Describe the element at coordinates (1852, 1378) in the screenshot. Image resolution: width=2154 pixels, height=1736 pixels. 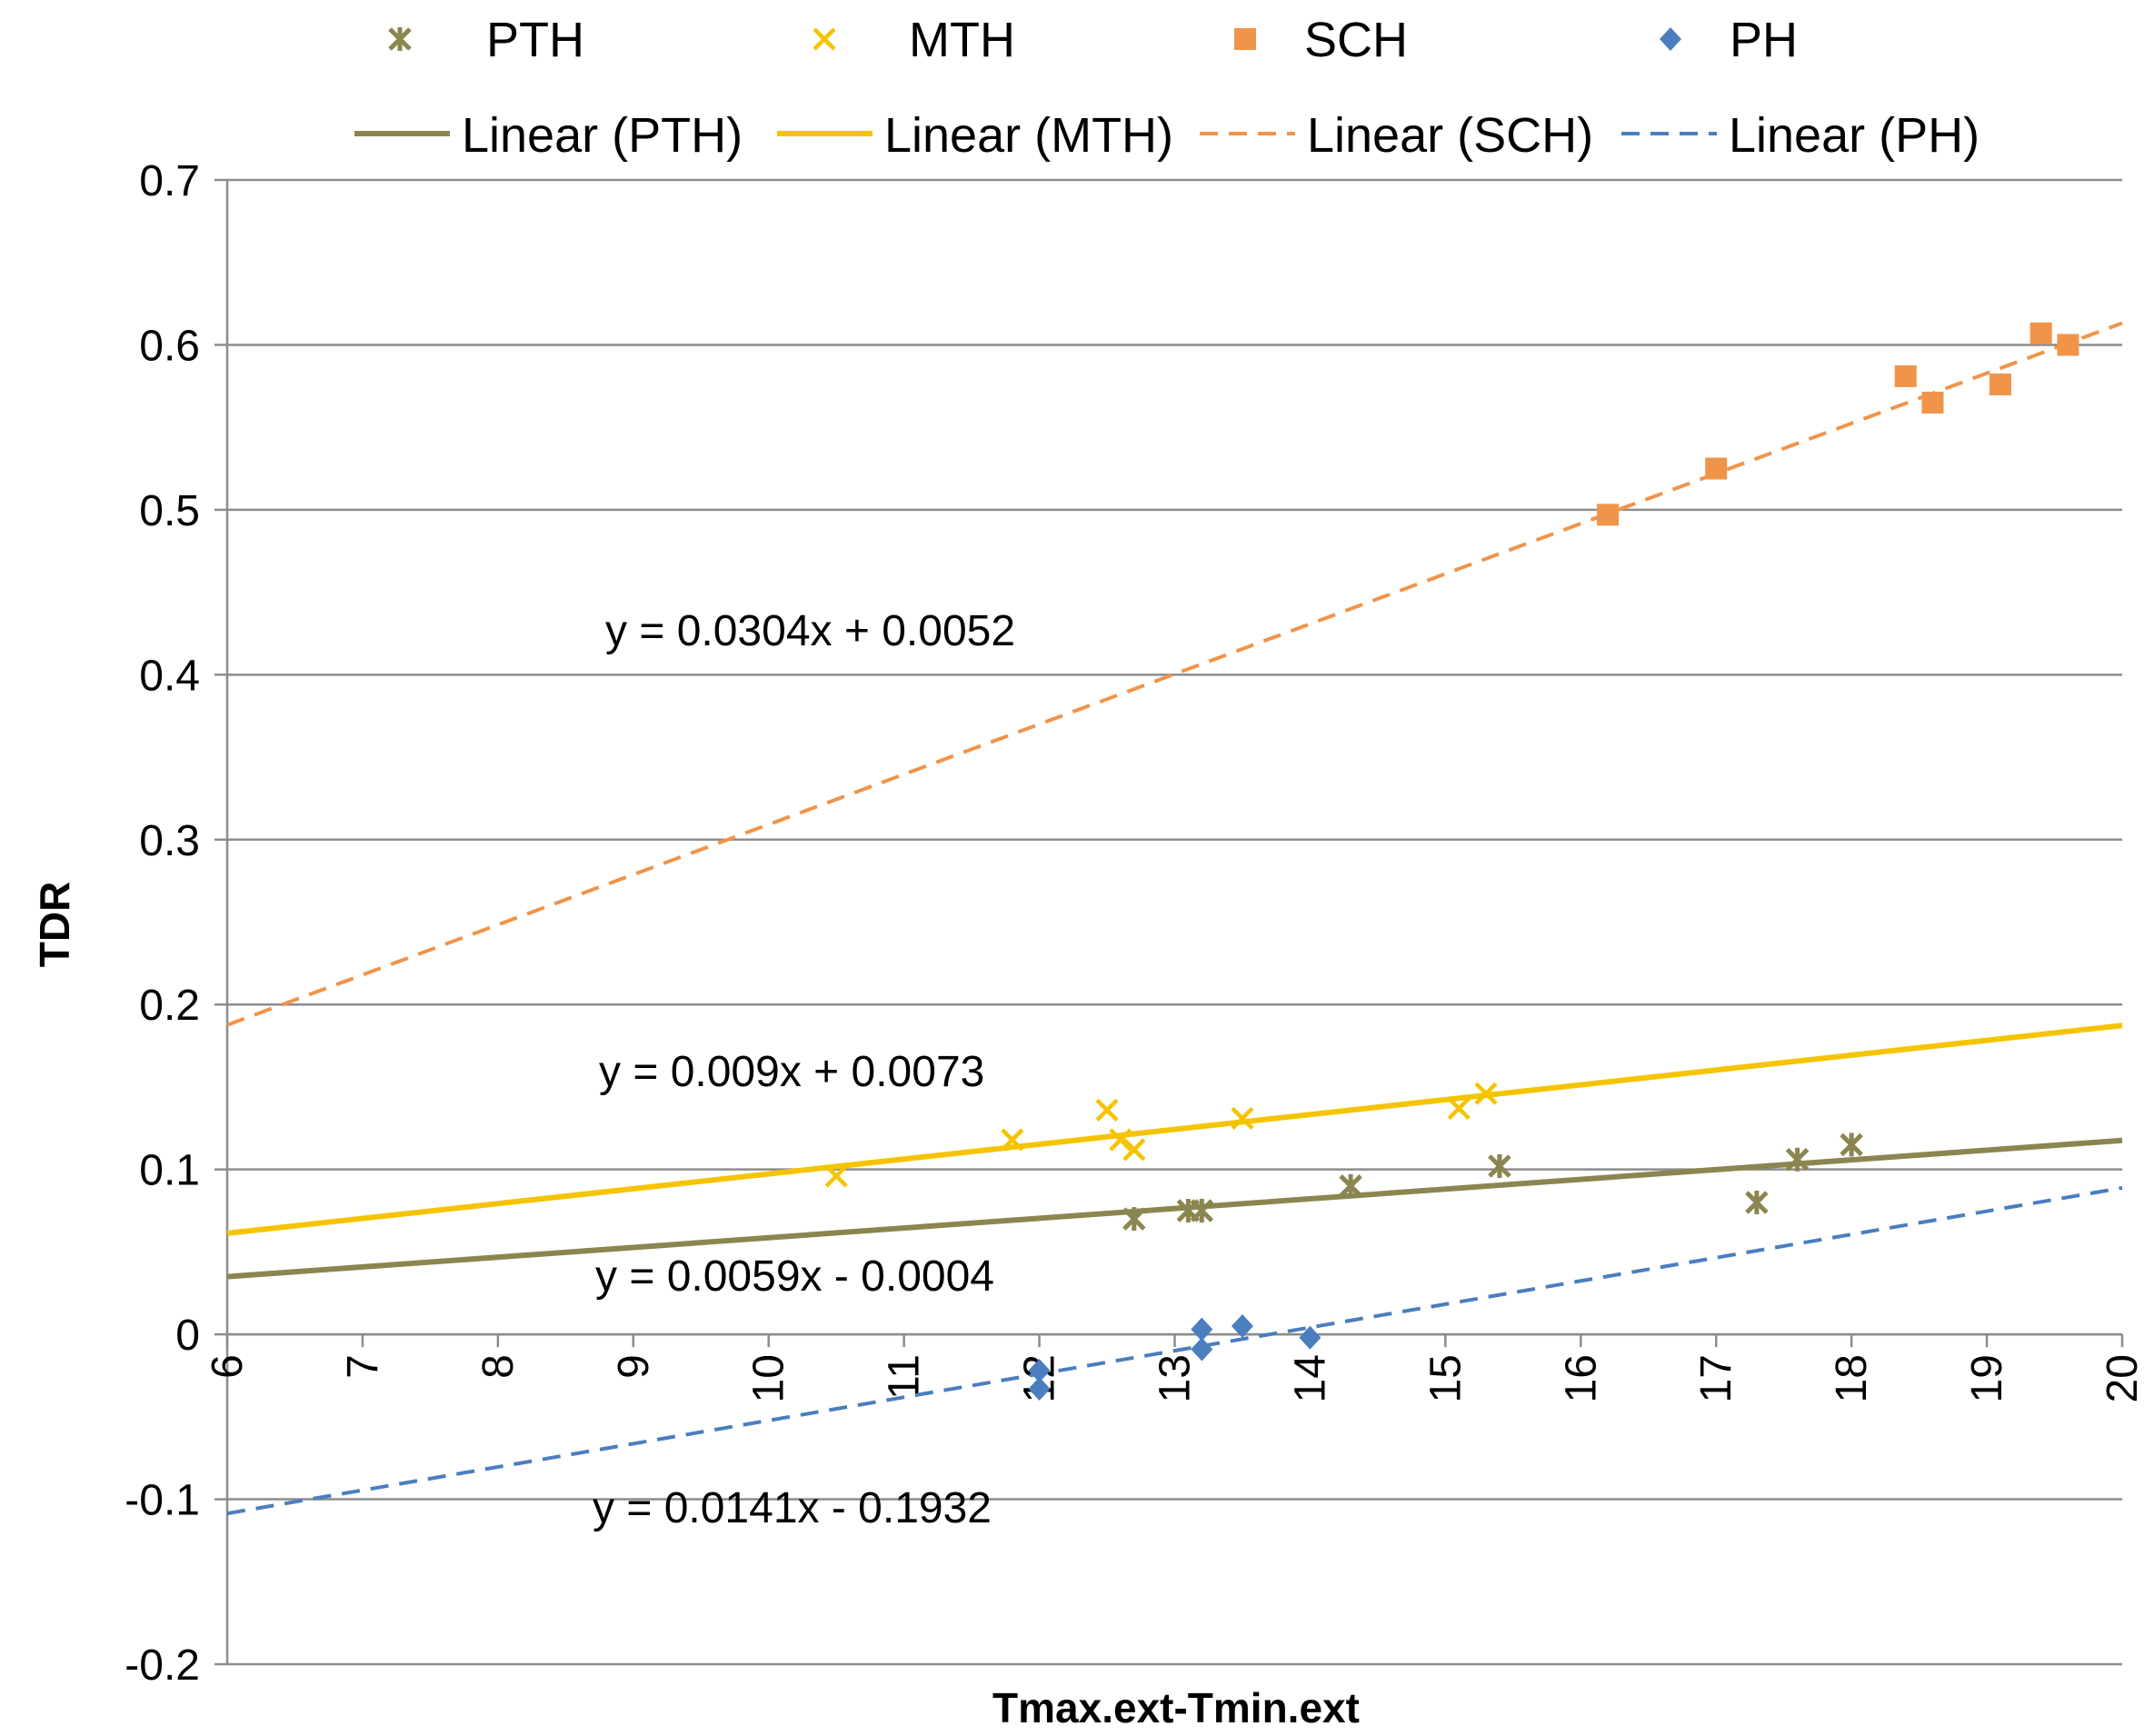
I see `x-tick-label: 18` at that location.